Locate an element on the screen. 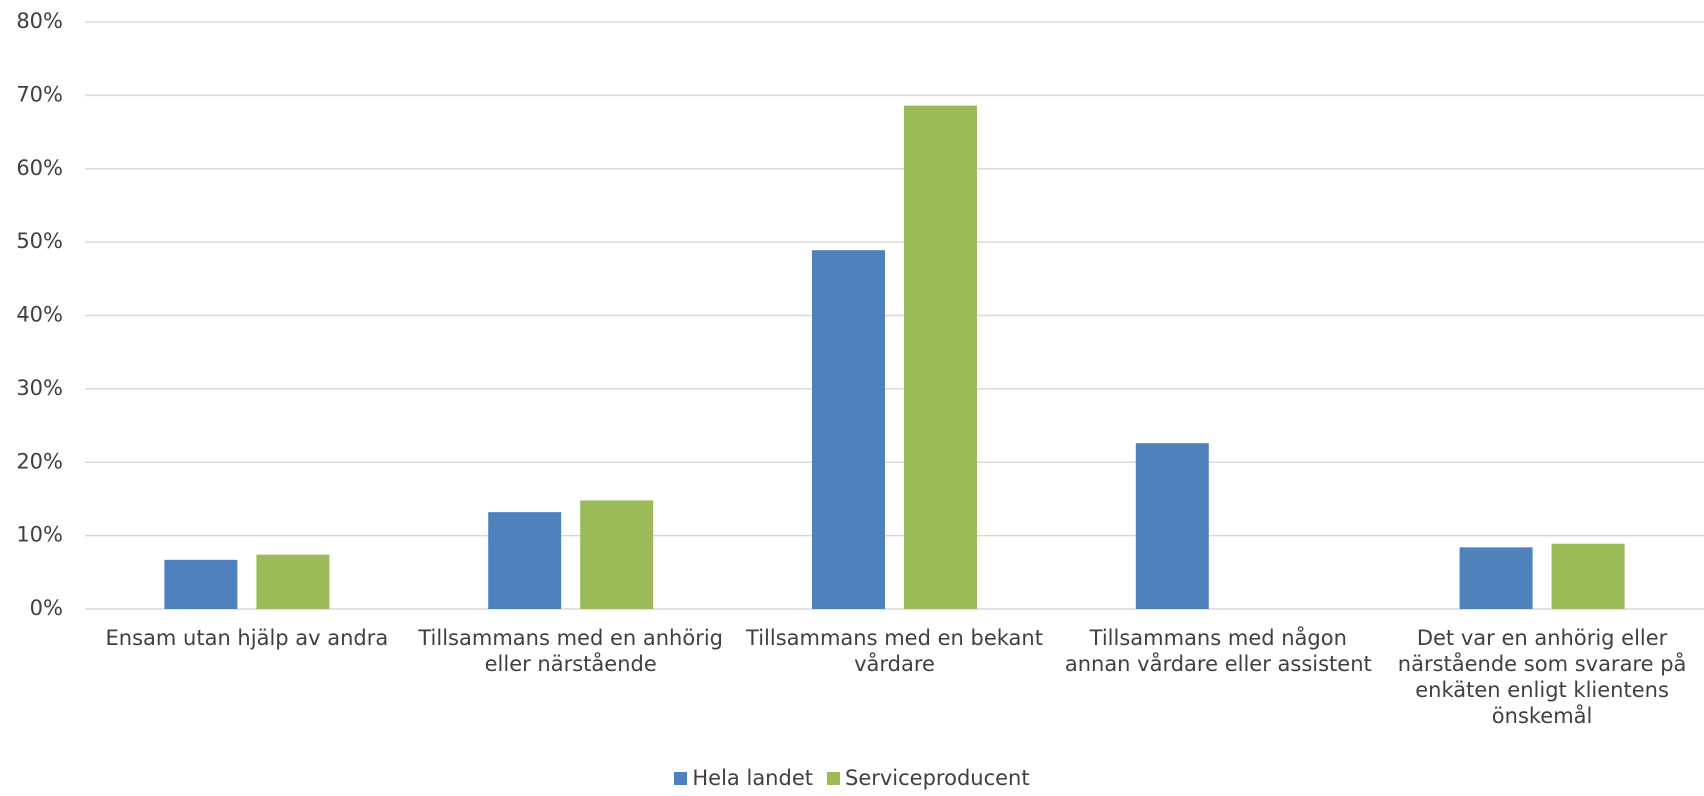 The image size is (1704, 796). y-tick-label: 30% is located at coordinates (39, 388).